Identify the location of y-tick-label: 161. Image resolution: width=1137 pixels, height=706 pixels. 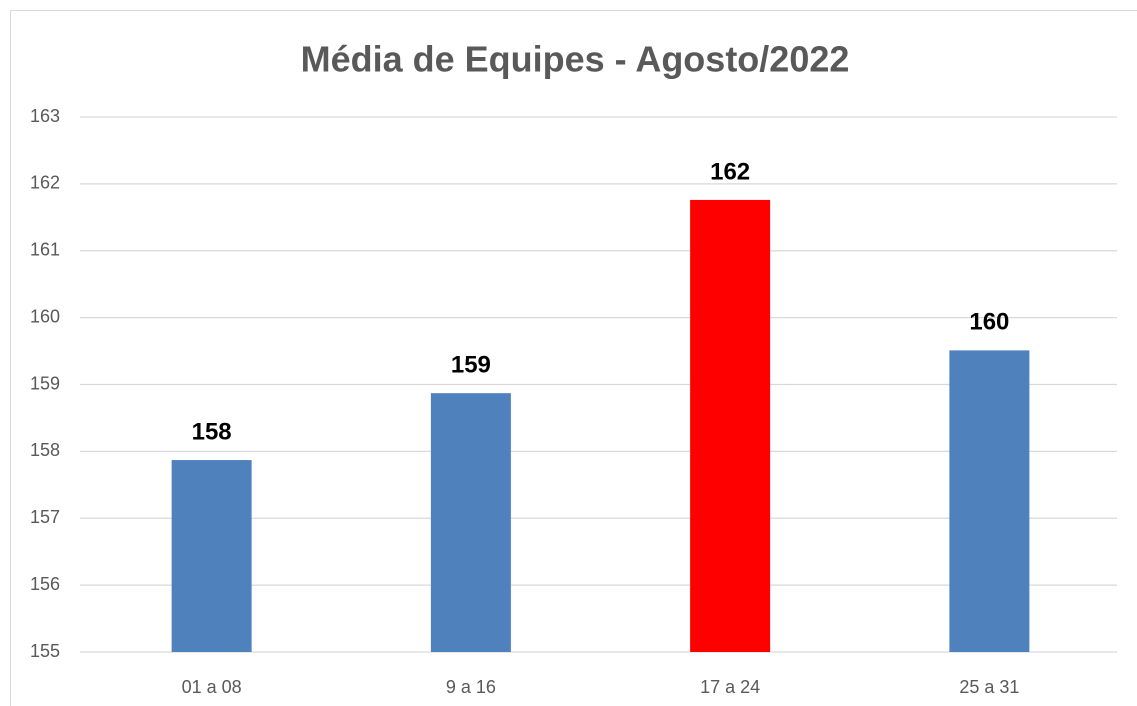
(45, 250).